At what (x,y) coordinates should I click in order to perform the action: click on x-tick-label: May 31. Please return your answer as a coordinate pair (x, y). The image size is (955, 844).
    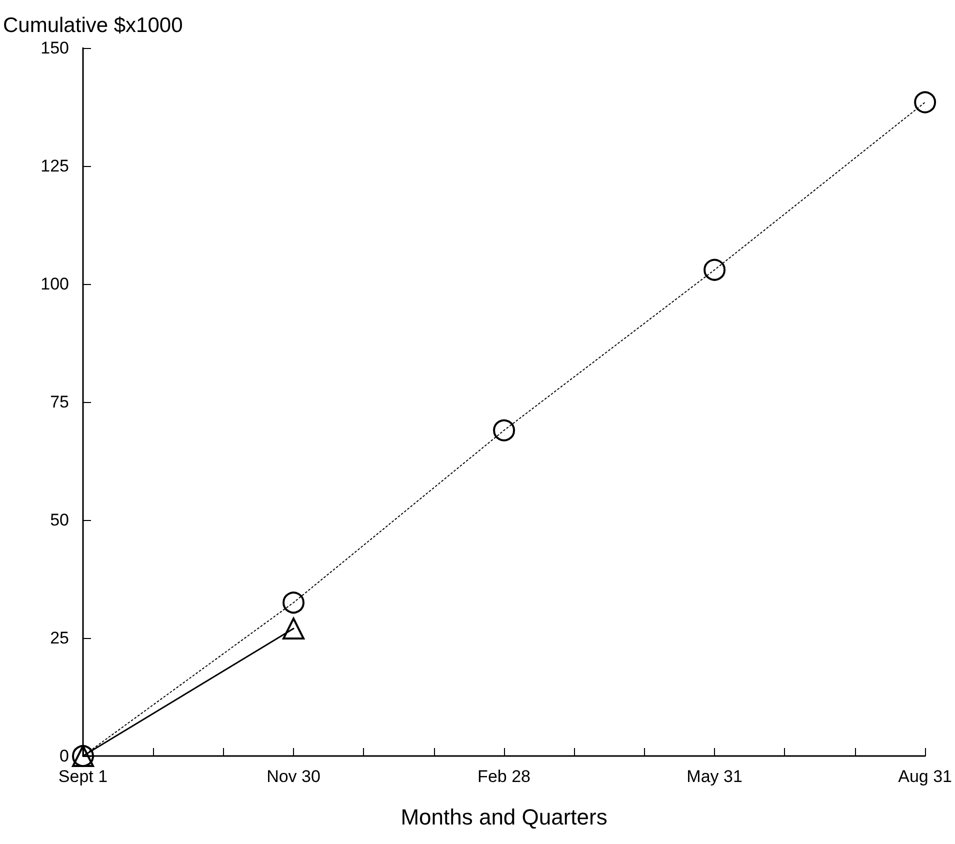
    Looking at the image, I should click on (714, 776).